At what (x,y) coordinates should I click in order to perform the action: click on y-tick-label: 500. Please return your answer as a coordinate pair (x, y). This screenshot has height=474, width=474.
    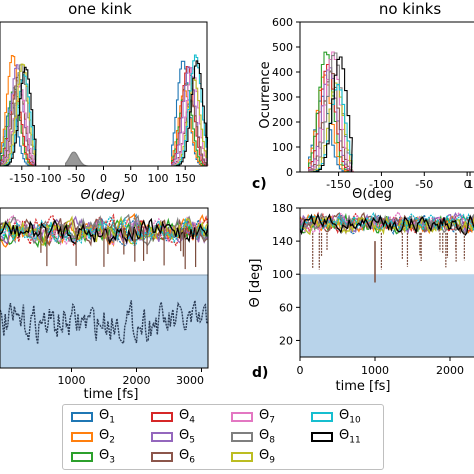
    Looking at the image, I should click on (282, 47).